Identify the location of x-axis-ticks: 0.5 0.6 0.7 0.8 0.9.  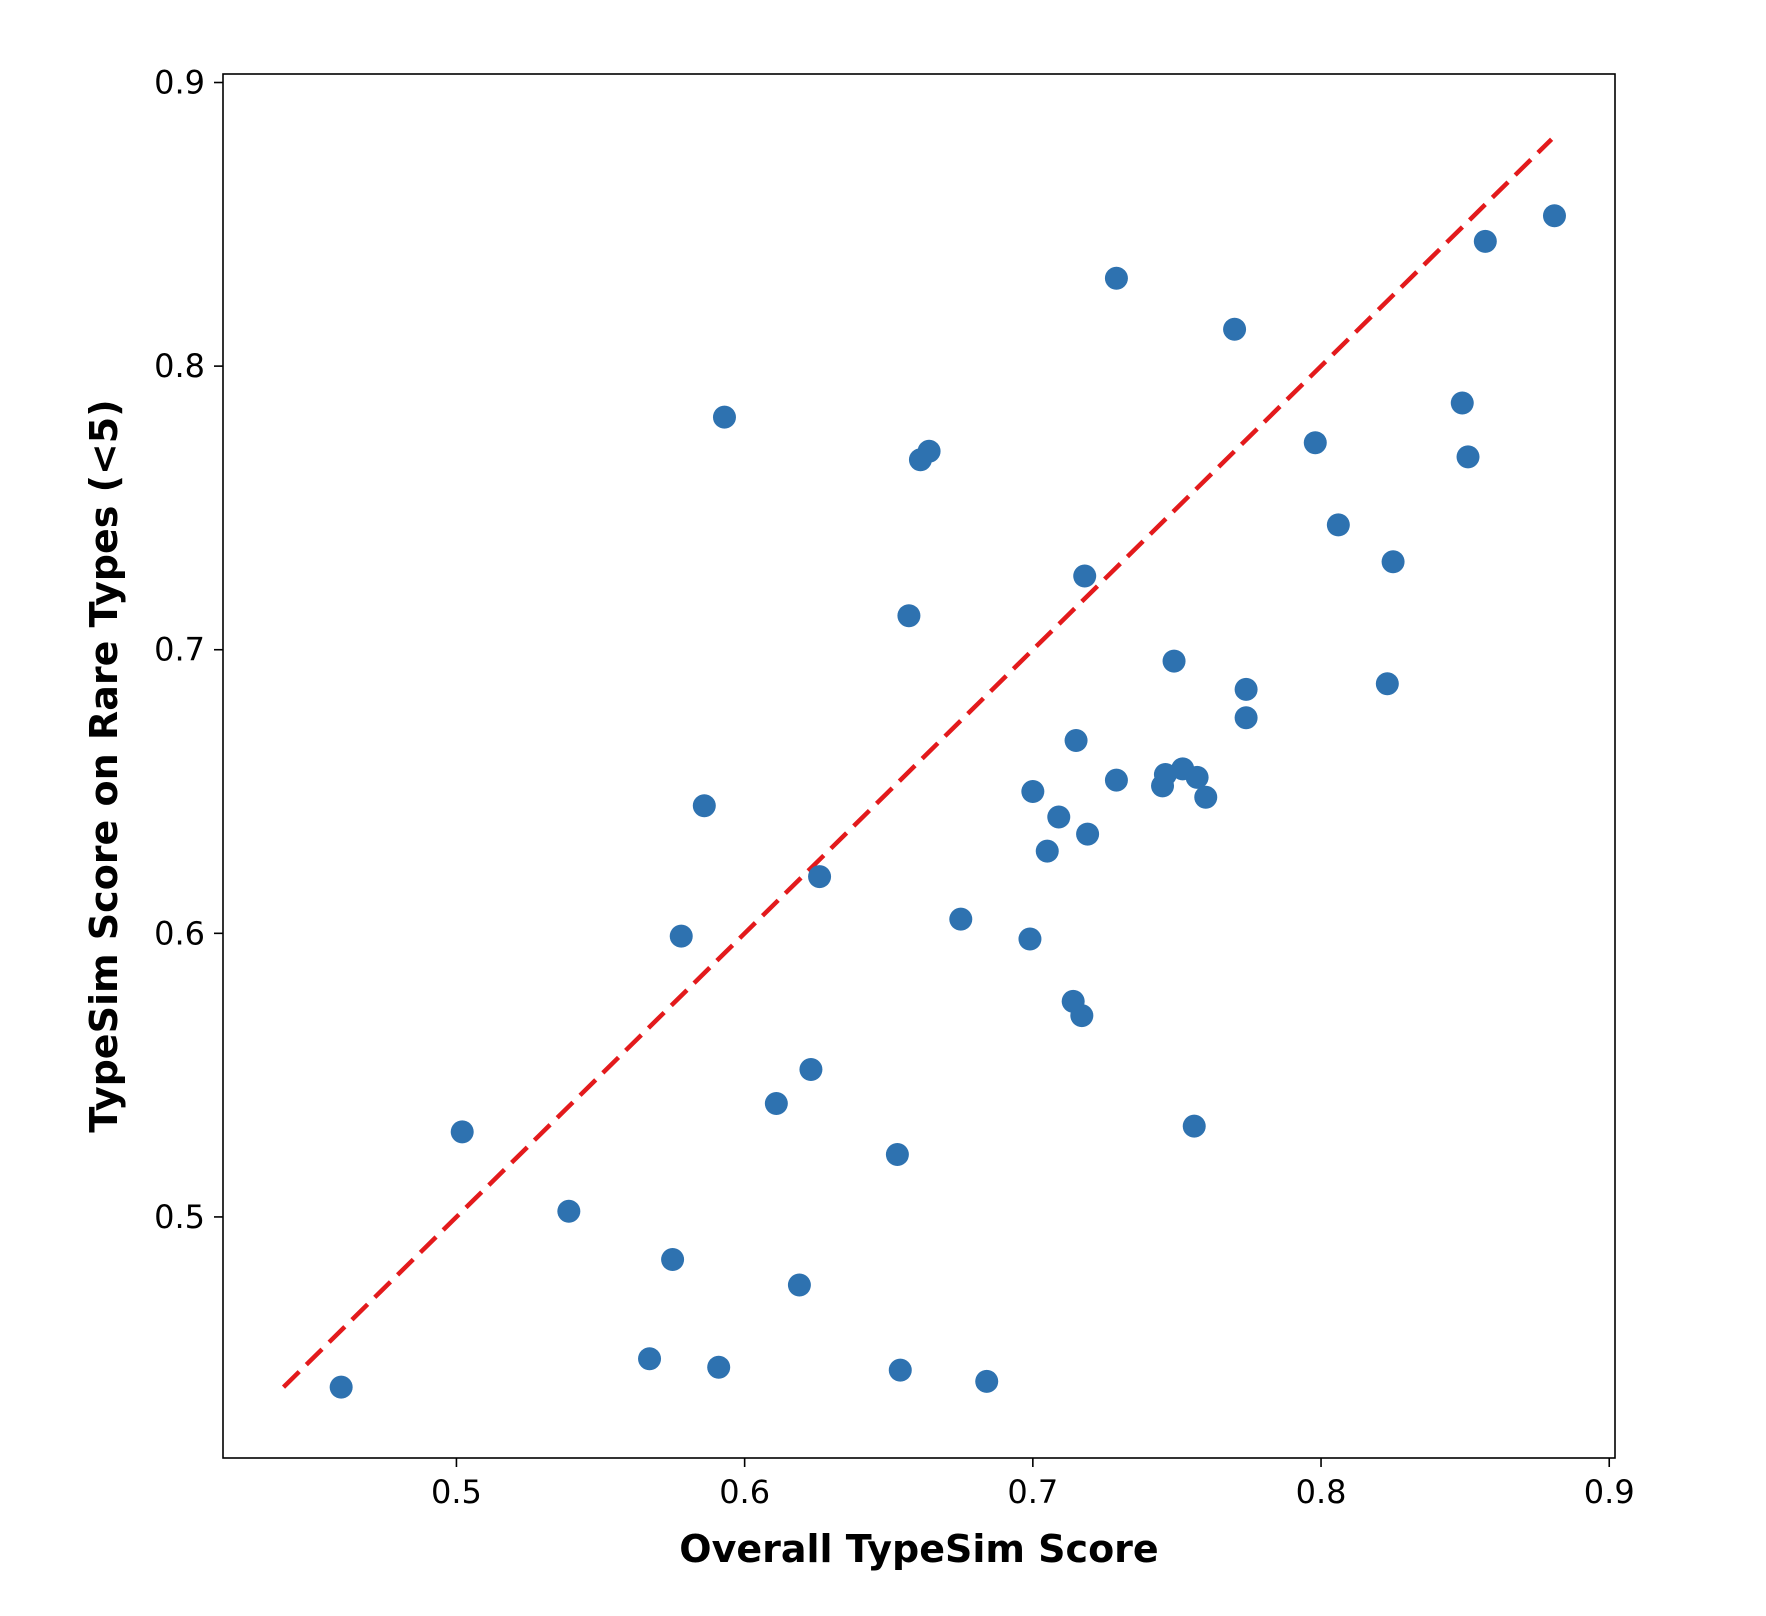
(1033, 1484).